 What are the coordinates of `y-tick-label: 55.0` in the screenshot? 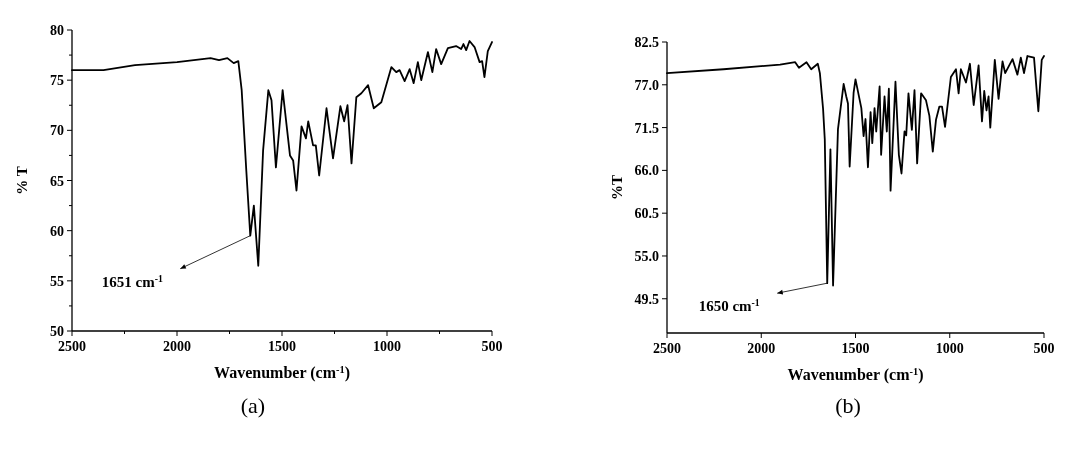 It's located at (646, 256).